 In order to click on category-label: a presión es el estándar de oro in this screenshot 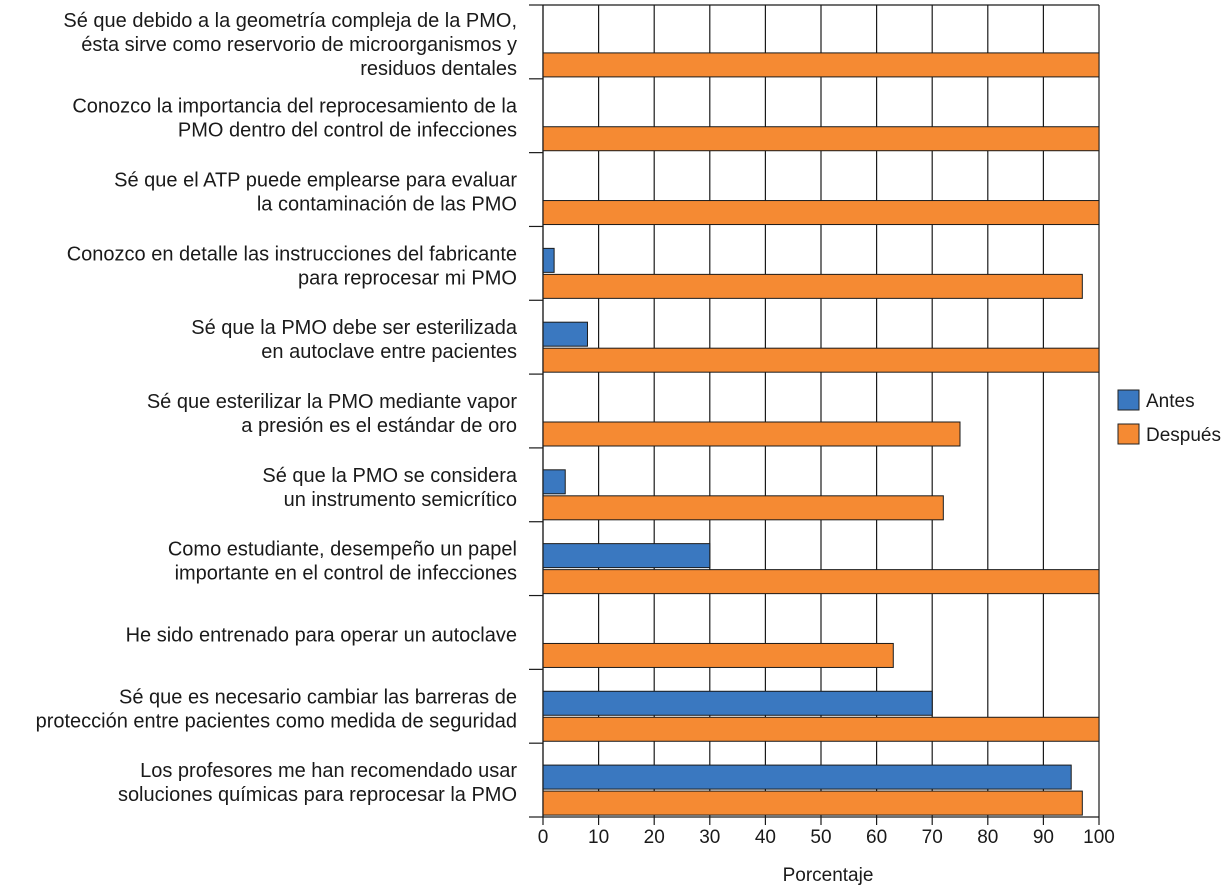, I will do `click(379, 426)`.